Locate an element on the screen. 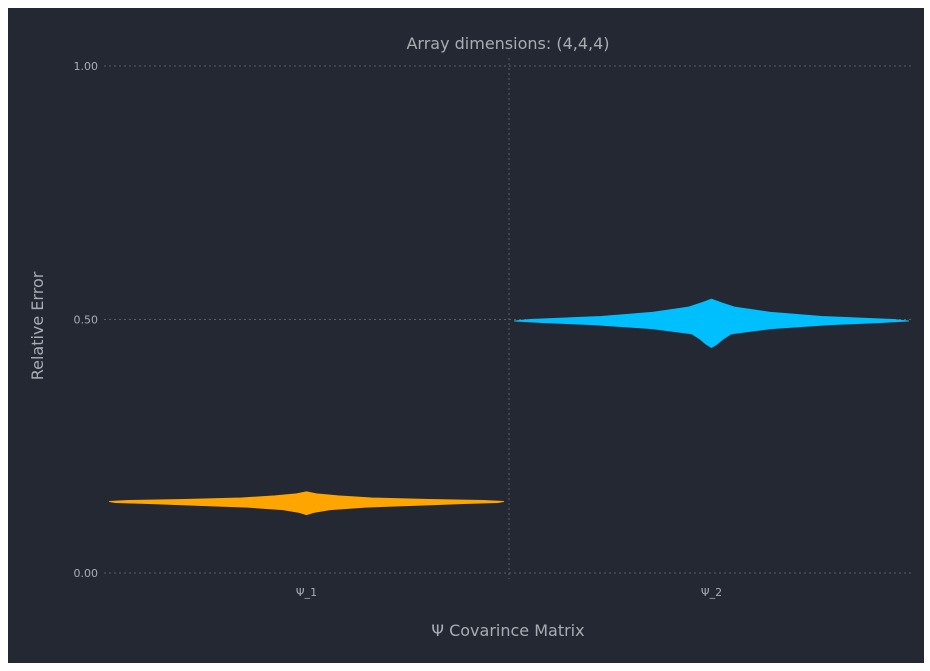 The width and height of the screenshot is (930, 671). y-tick-label: 1.00 is located at coordinates (86, 66).